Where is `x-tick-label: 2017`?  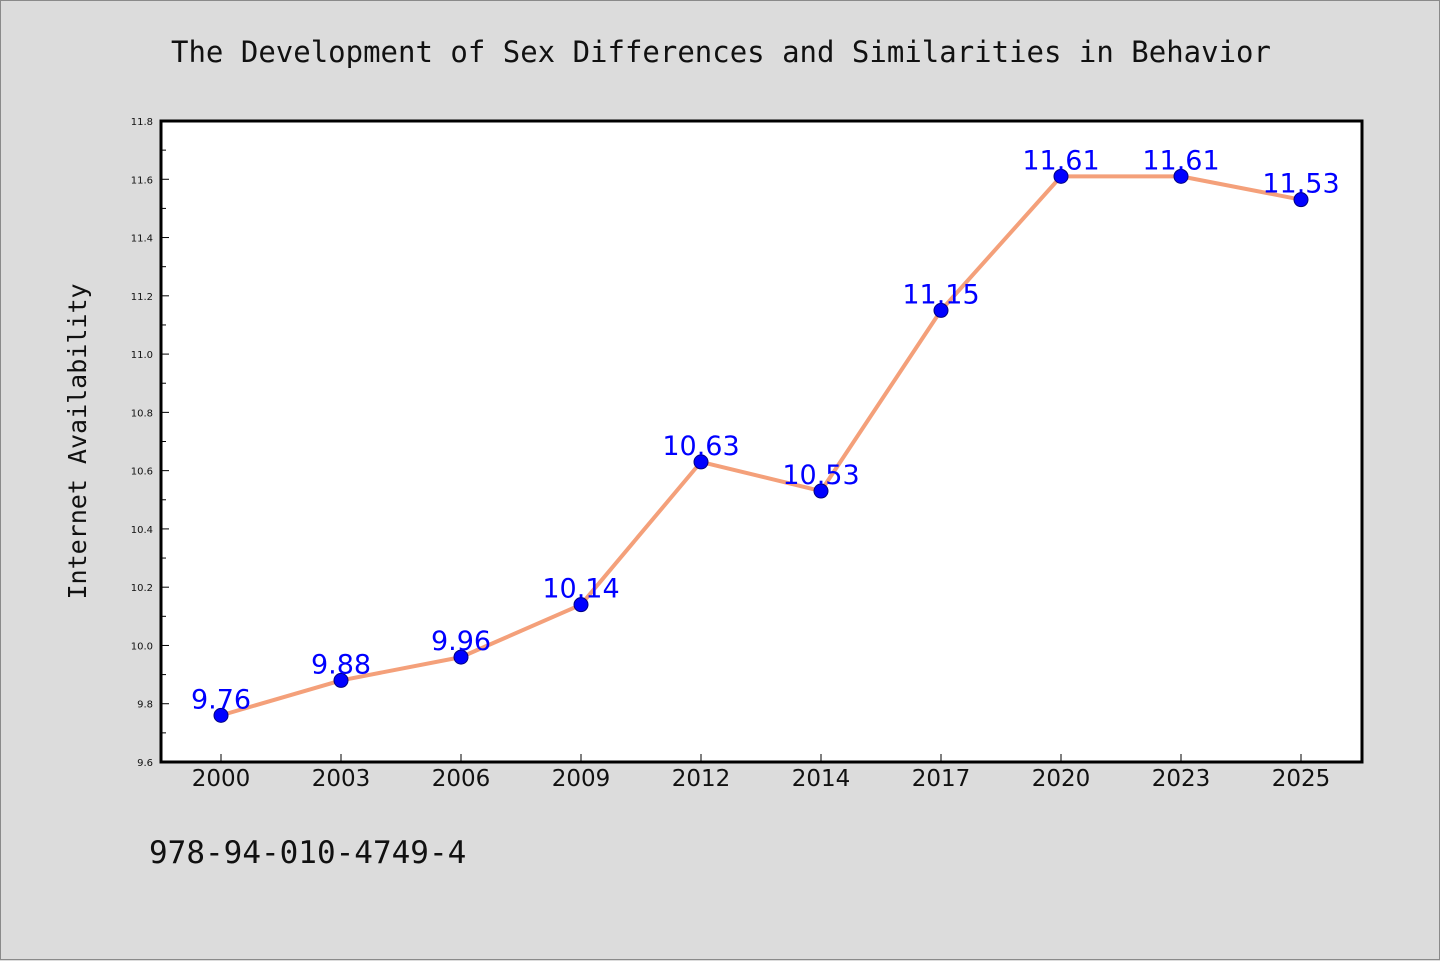
x-tick-label: 2017 is located at coordinates (941, 779).